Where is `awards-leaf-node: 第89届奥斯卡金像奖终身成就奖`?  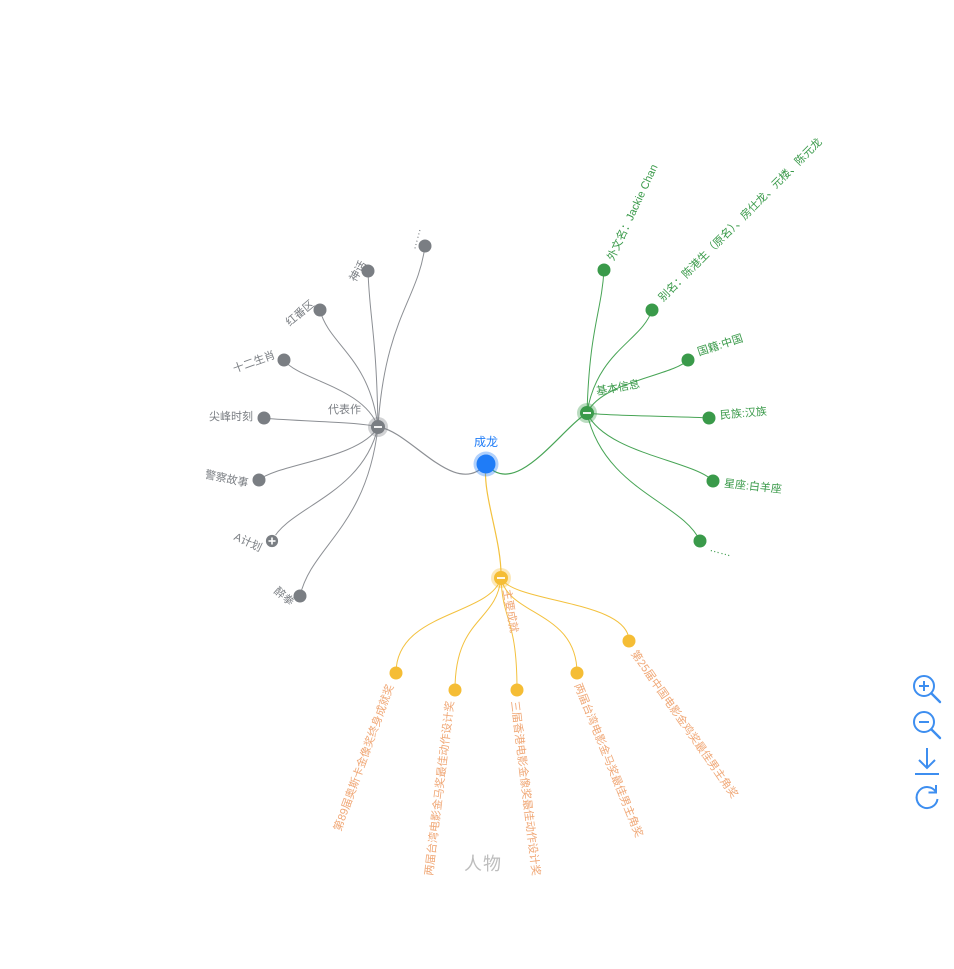
awards-leaf-node: 第89届奥斯卡金像奖终身成就奖 is located at coordinates (366, 749).